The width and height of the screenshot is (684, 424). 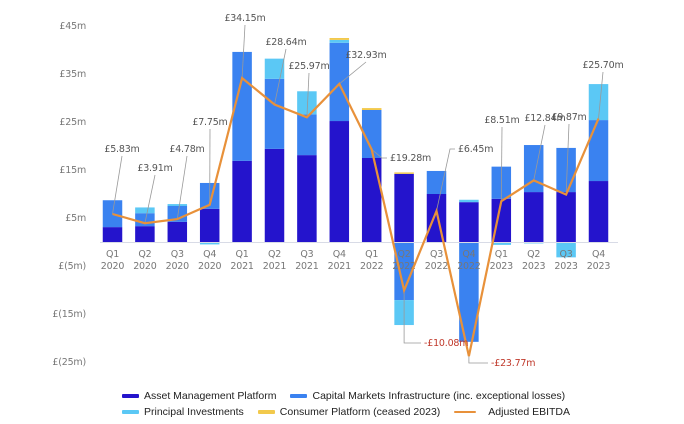 I want to click on ebitda-value-label: £8.51m, so click(x=501, y=120).